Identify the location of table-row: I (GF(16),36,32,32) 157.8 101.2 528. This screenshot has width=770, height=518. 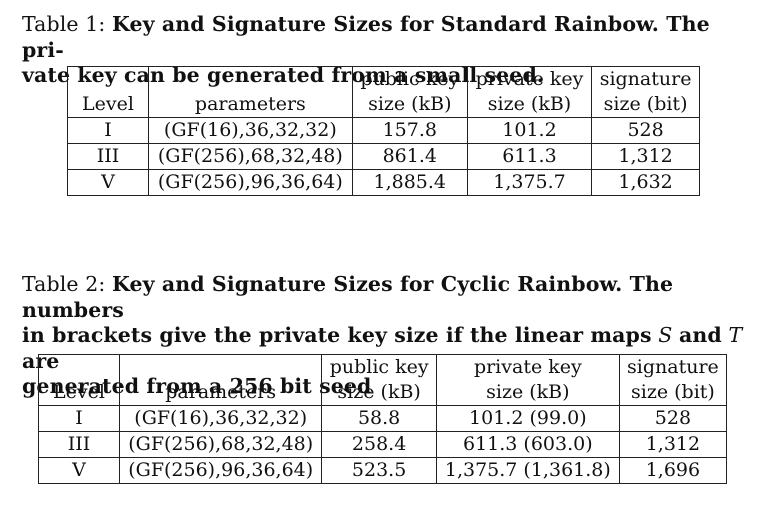
(383, 130).